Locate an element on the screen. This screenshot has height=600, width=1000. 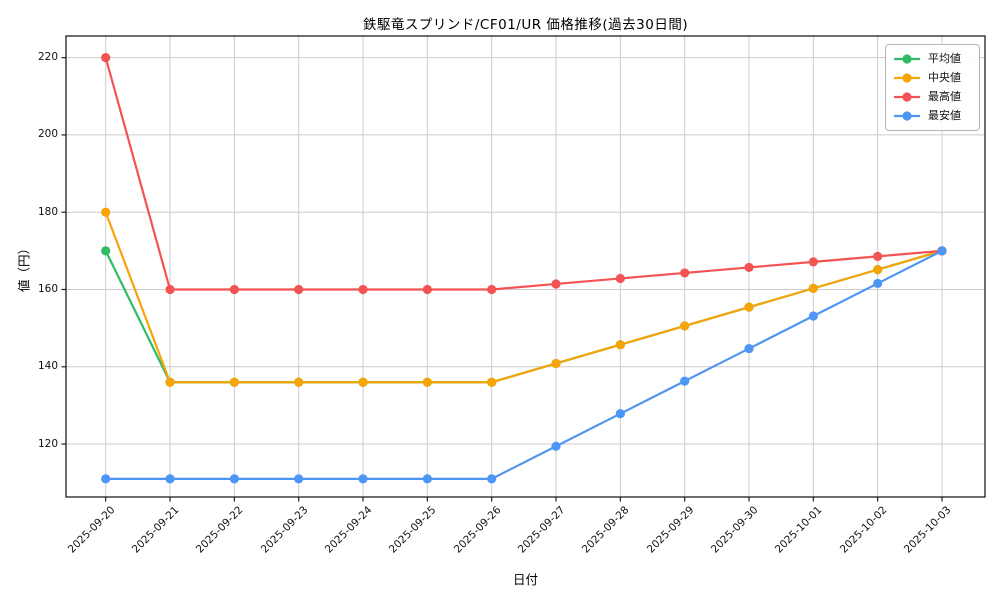
legend-marker-min is located at coordinates (907, 116).